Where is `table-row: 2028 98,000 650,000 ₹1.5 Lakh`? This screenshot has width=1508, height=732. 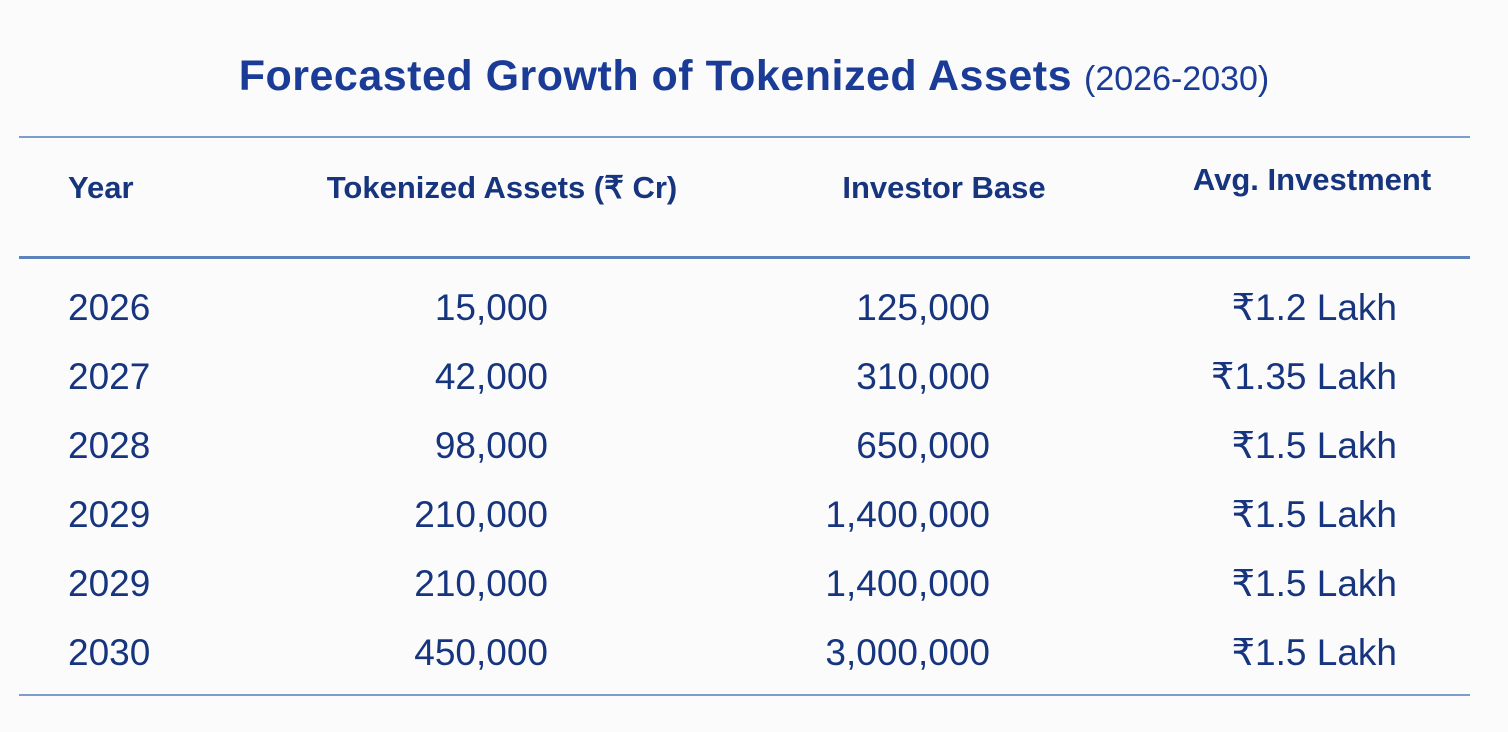
table-row: 2028 98,000 650,000 ₹1.5 Lakh is located at coordinates (754, 445).